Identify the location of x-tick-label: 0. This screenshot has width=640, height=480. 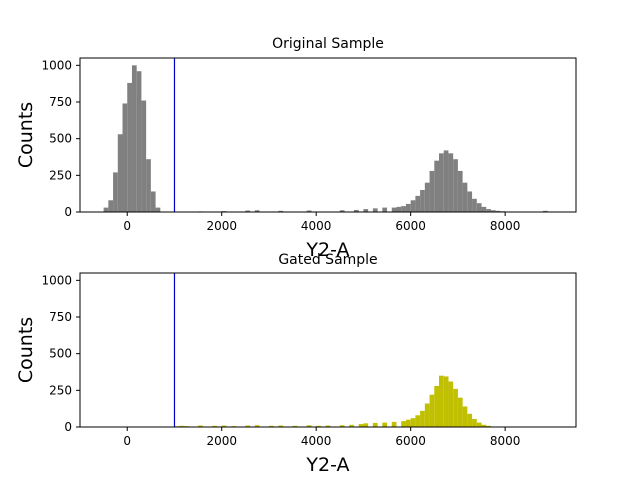
(127, 226).